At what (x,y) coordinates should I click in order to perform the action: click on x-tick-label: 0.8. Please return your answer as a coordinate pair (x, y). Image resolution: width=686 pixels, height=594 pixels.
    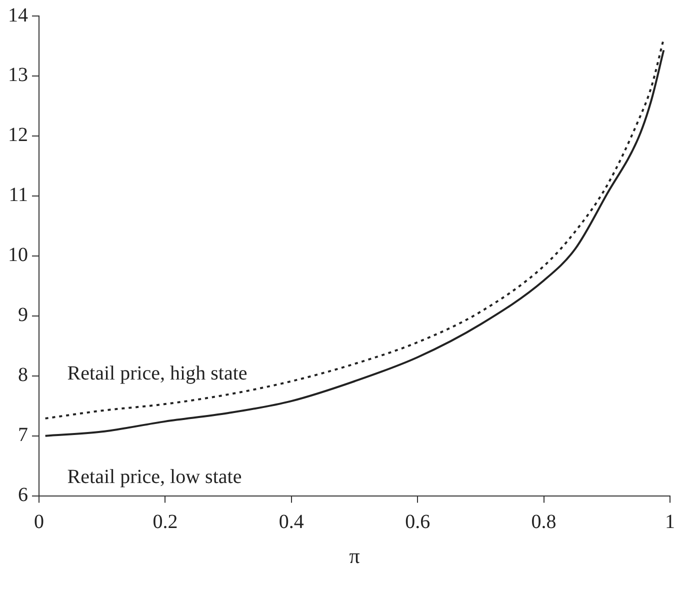
    Looking at the image, I should click on (543, 522).